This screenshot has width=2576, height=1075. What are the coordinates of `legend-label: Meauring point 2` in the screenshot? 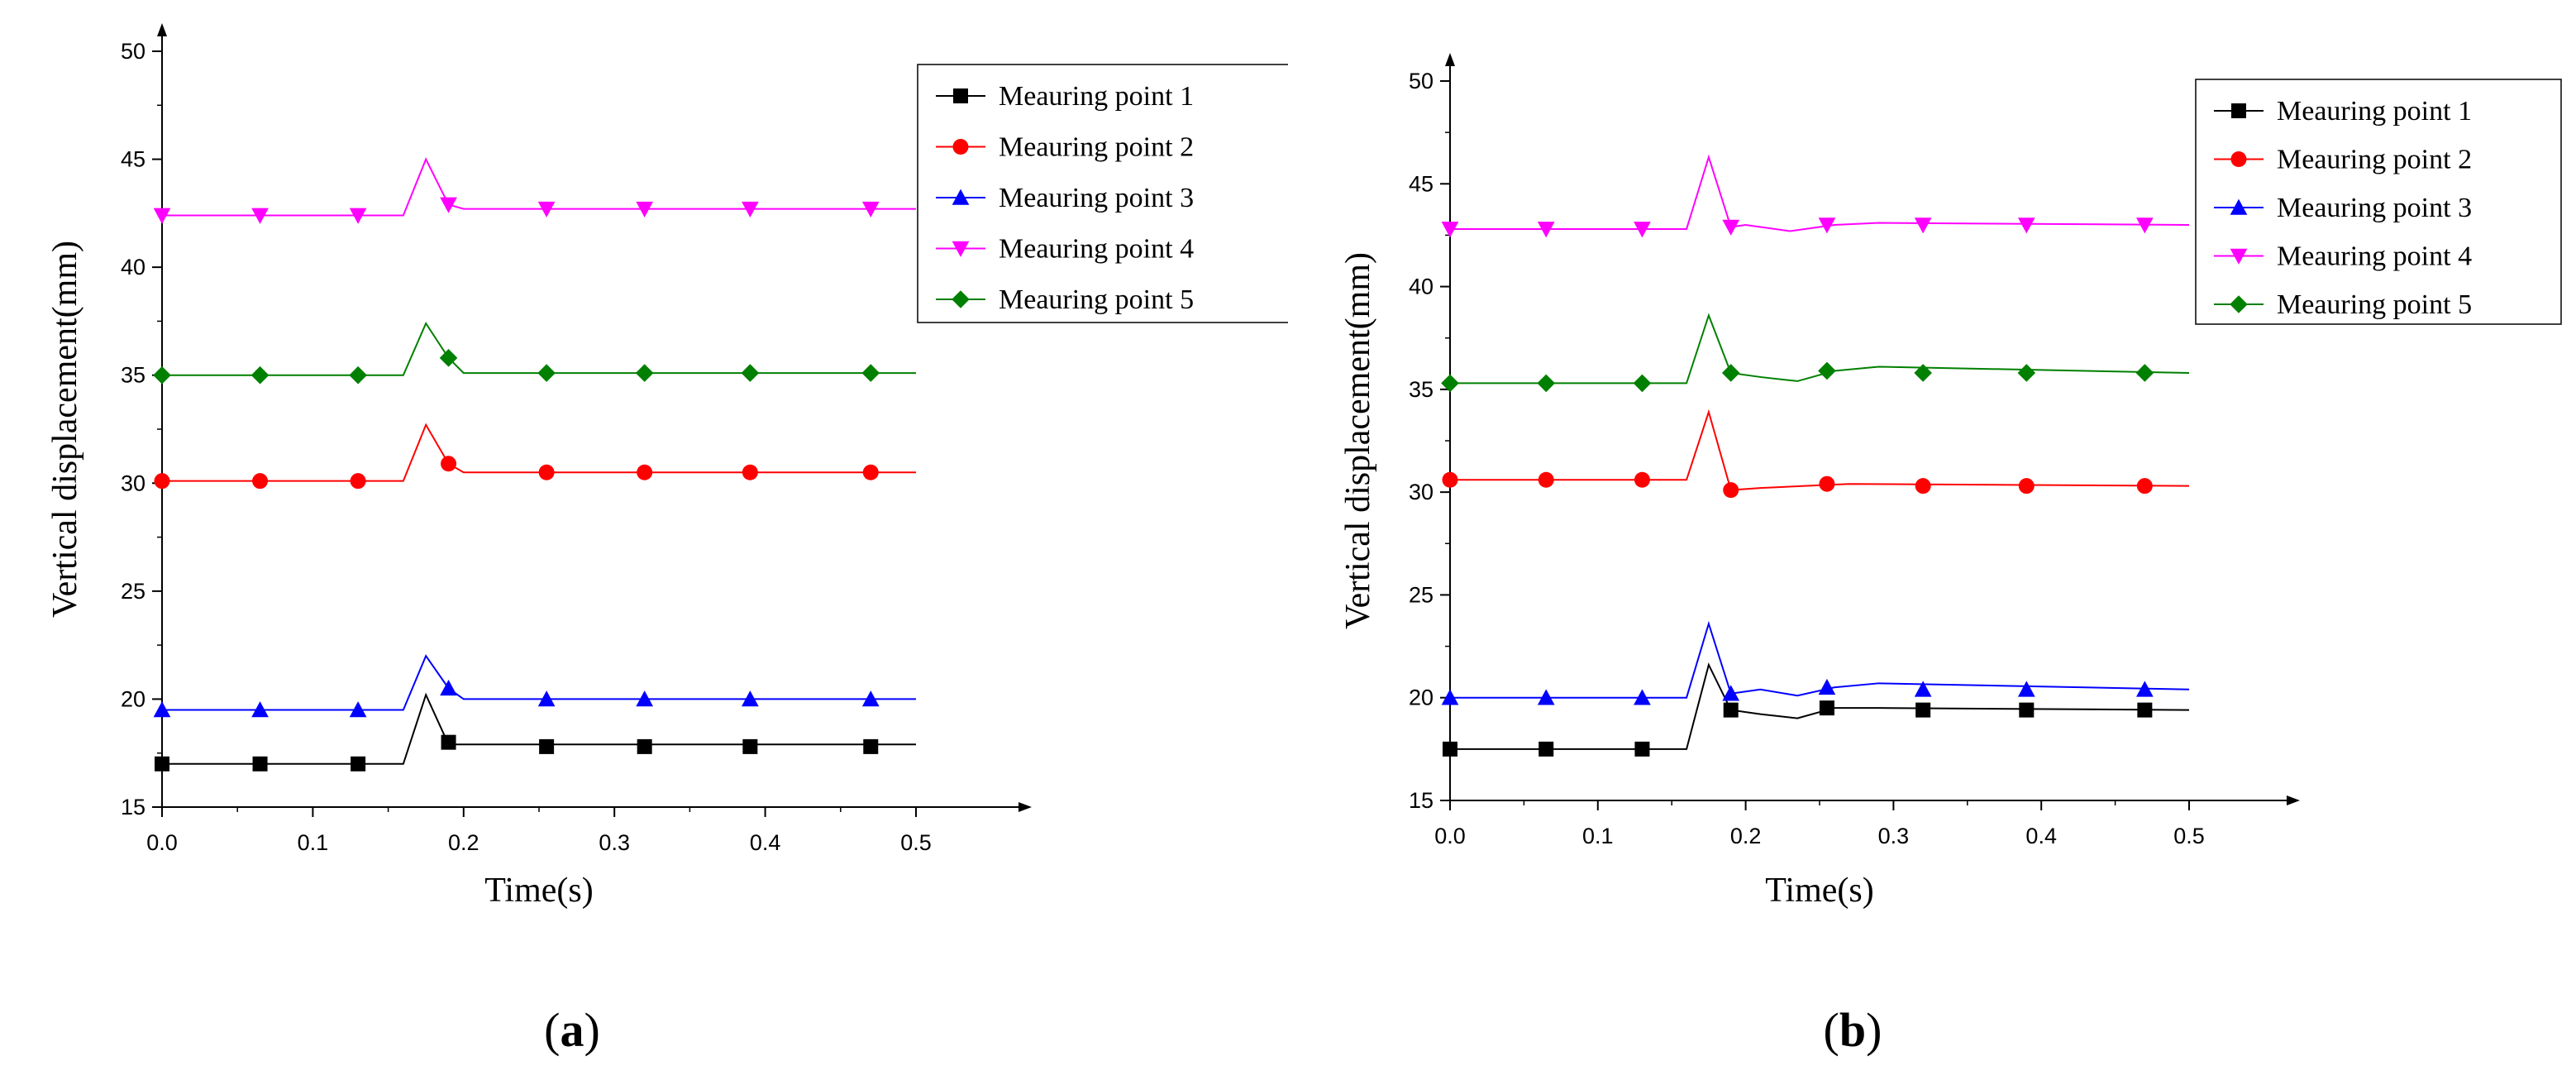 It's located at (1096, 147).